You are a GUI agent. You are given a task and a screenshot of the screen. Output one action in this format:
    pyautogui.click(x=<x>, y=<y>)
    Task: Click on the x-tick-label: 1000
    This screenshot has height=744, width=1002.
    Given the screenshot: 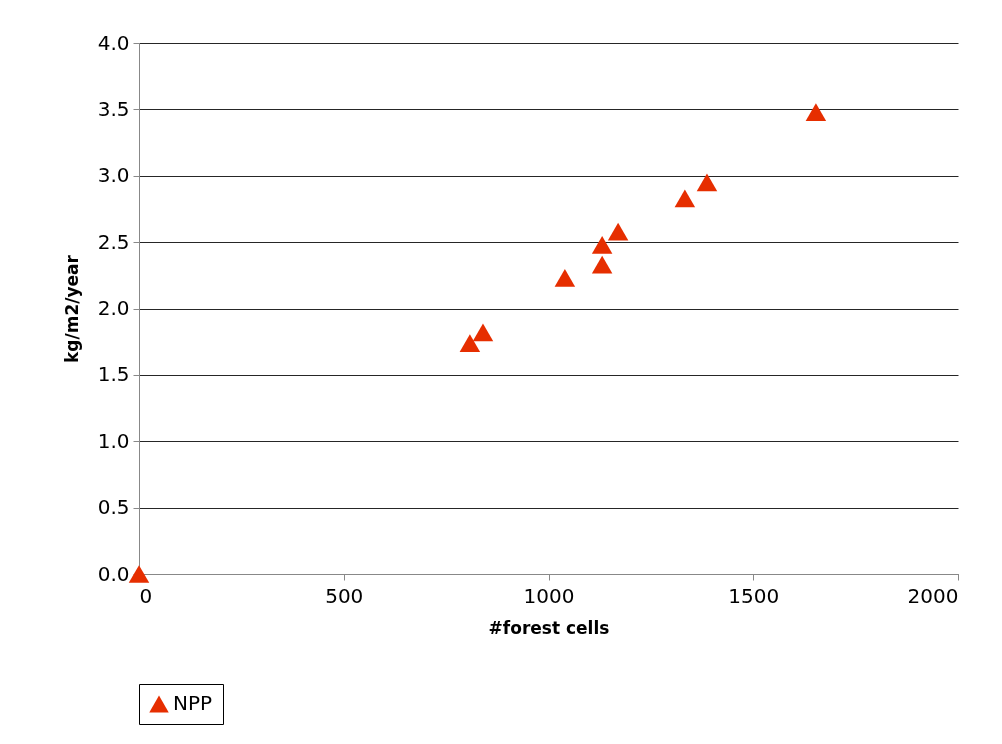 What is the action you would take?
    pyautogui.click(x=549, y=595)
    